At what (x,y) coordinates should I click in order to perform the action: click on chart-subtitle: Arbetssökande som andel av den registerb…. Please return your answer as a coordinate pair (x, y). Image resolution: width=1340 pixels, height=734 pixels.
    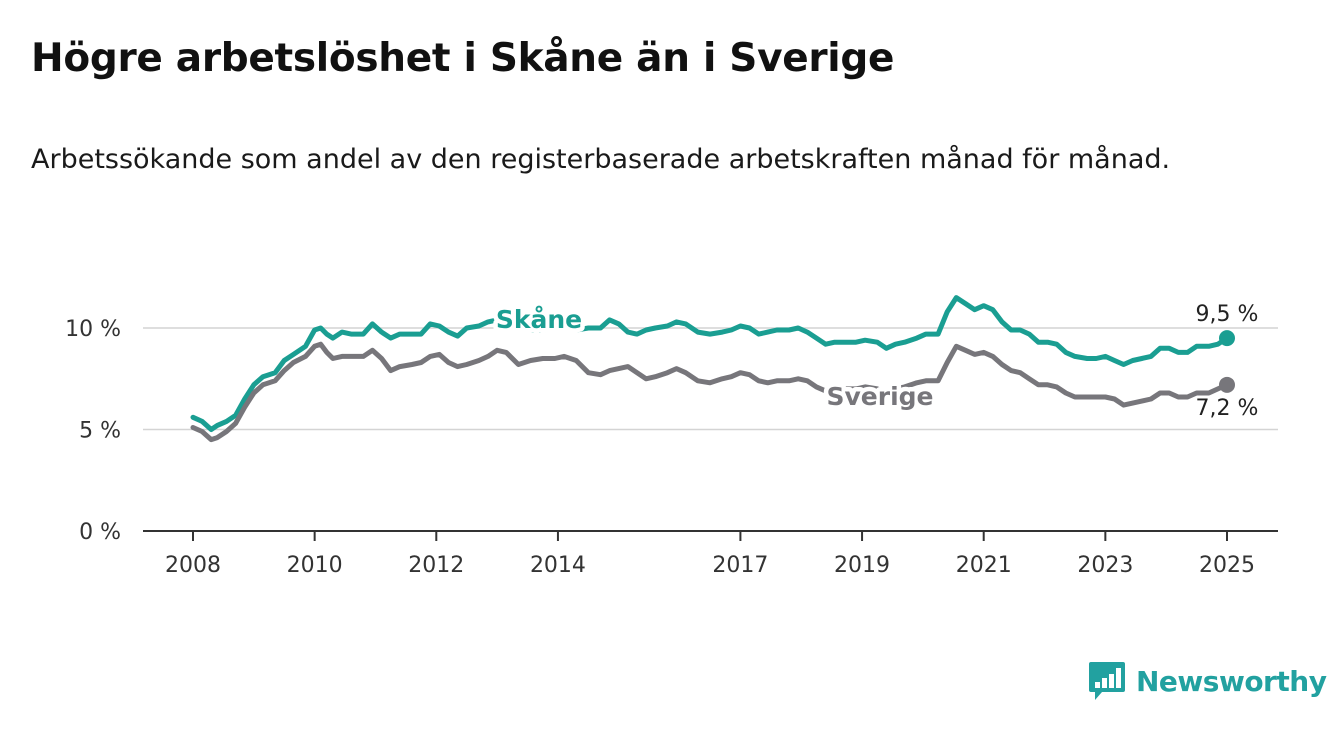
    Looking at the image, I should click on (601, 159).